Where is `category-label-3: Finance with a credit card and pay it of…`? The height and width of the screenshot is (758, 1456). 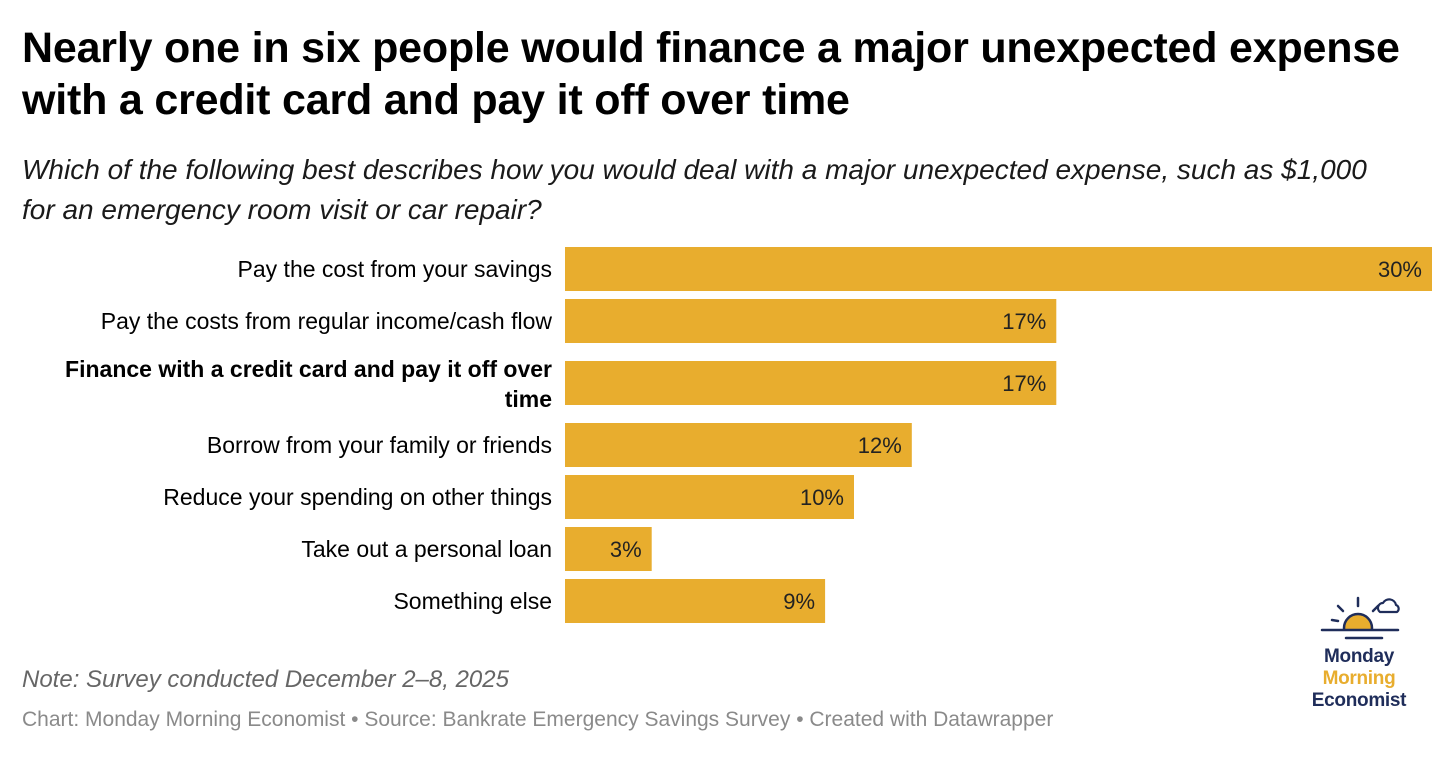 category-label-3: Finance with a credit card and pay it of… is located at coordinates (308, 384).